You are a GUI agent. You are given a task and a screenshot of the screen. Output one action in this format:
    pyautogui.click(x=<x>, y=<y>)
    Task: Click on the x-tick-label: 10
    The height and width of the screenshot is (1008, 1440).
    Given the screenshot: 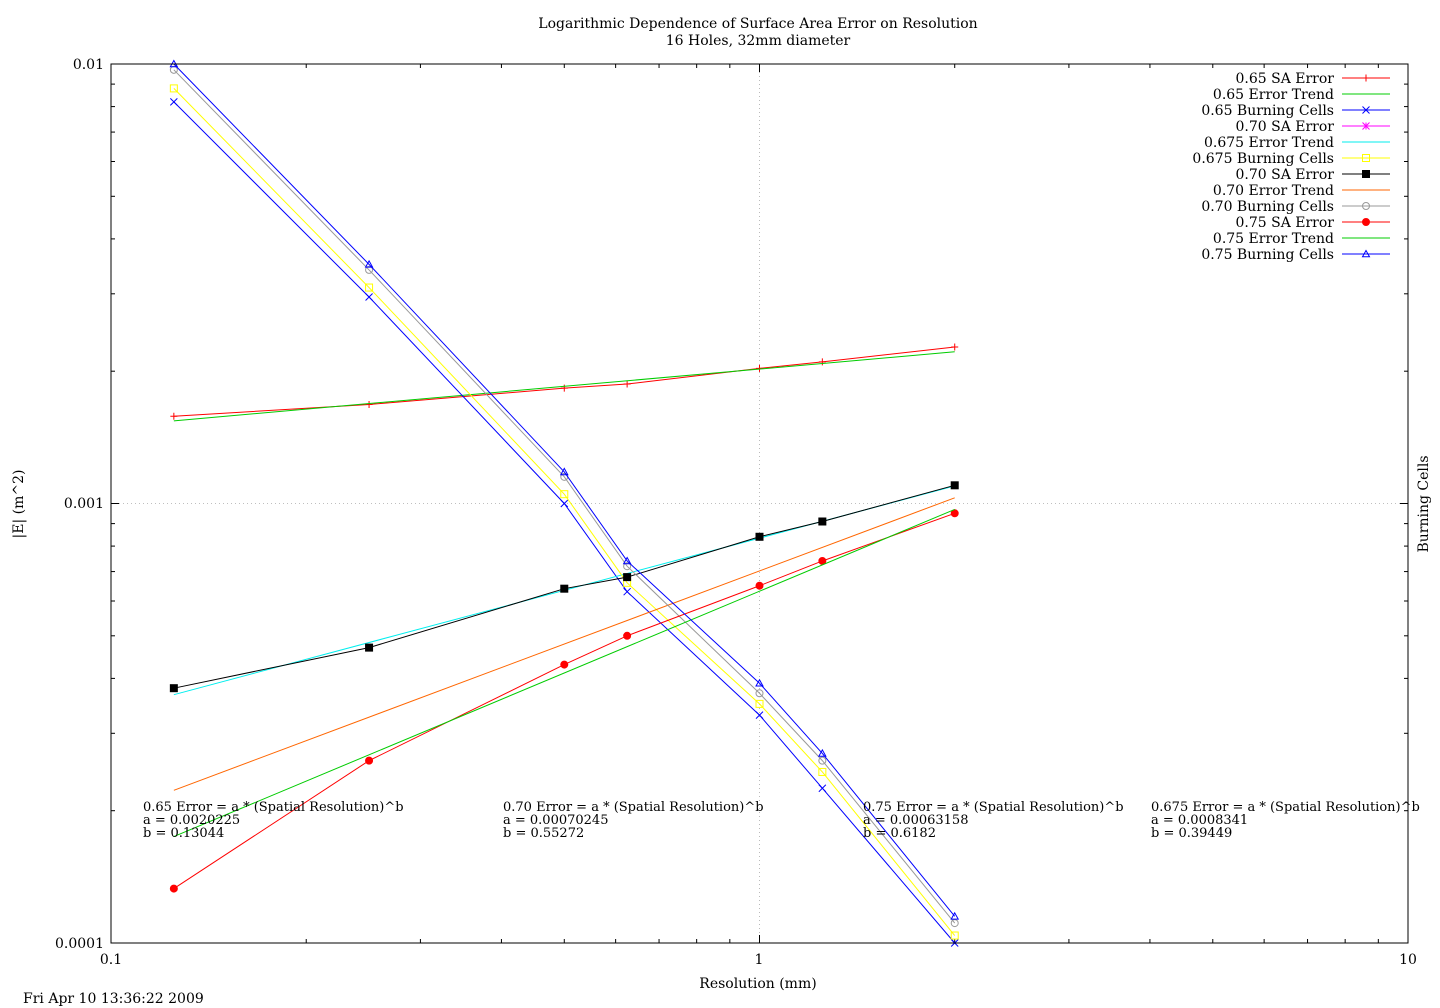 What is the action you would take?
    pyautogui.click(x=1408, y=960)
    